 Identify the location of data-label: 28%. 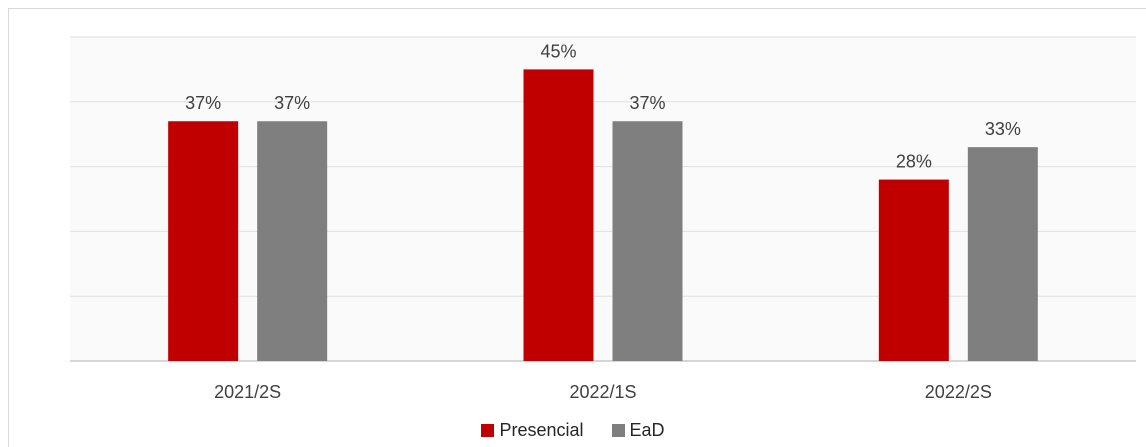
(914, 162).